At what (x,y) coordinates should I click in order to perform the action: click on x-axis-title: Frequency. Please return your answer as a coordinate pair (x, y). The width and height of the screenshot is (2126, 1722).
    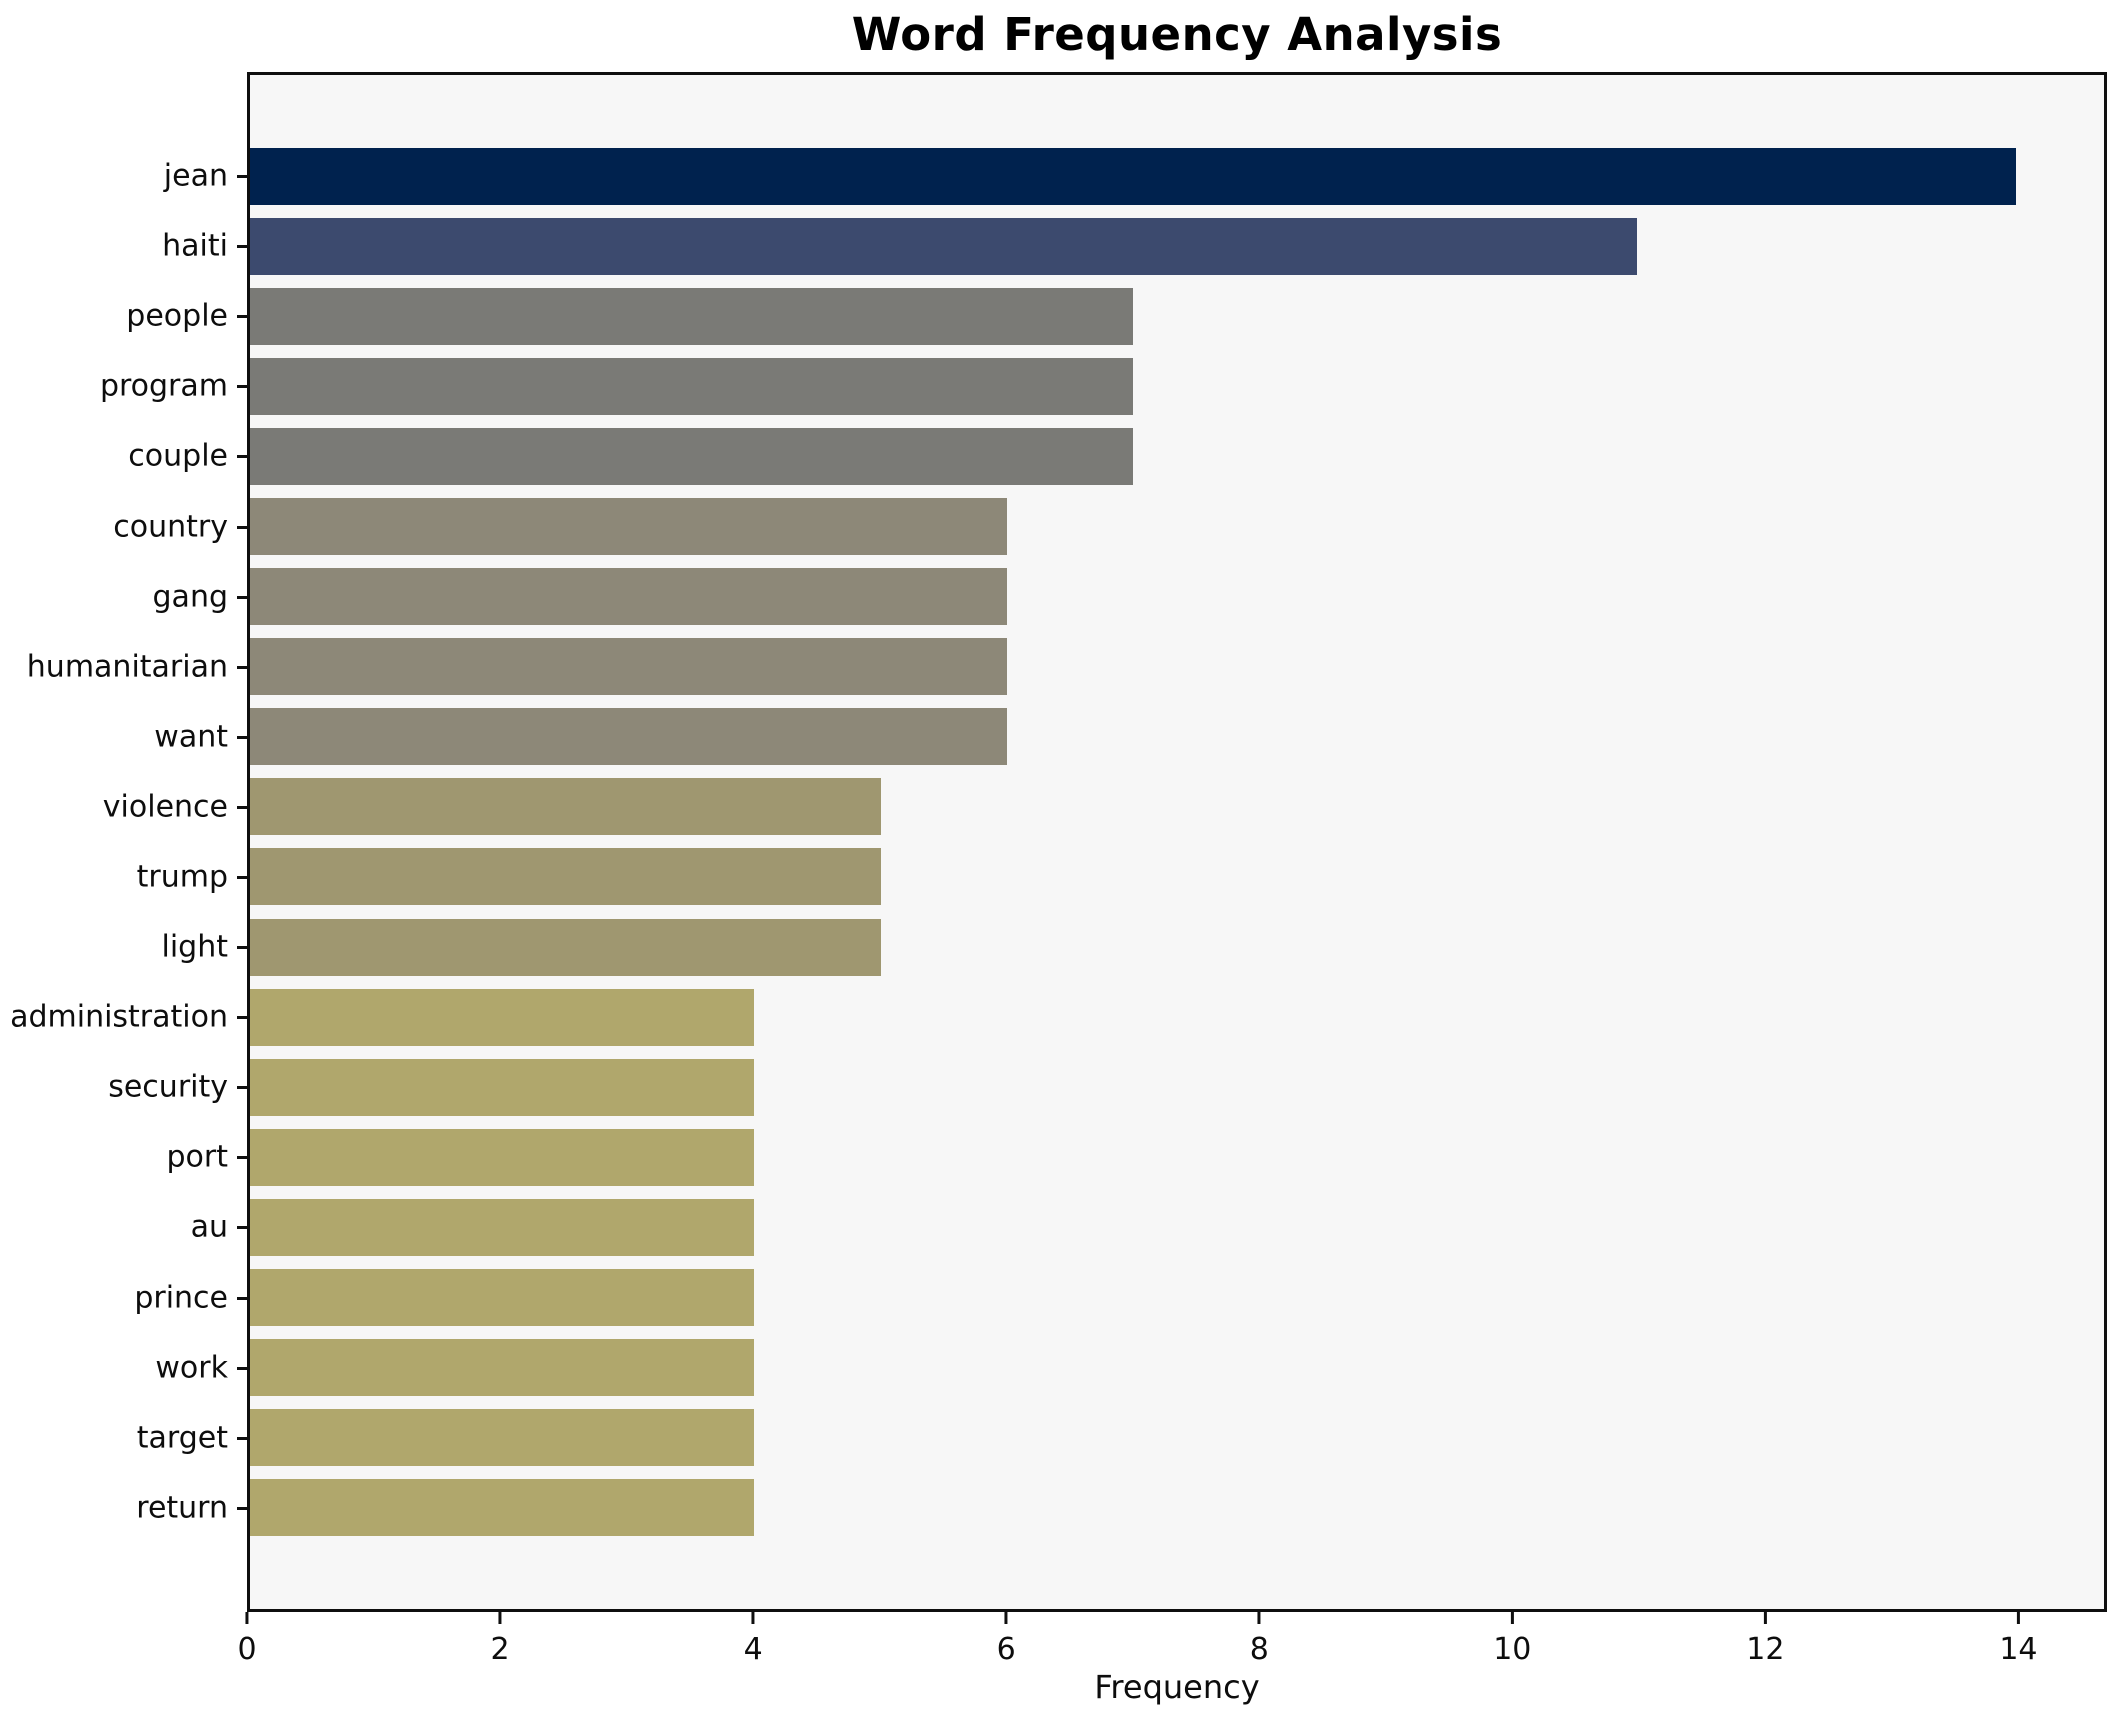
    Looking at the image, I should click on (1177, 1687).